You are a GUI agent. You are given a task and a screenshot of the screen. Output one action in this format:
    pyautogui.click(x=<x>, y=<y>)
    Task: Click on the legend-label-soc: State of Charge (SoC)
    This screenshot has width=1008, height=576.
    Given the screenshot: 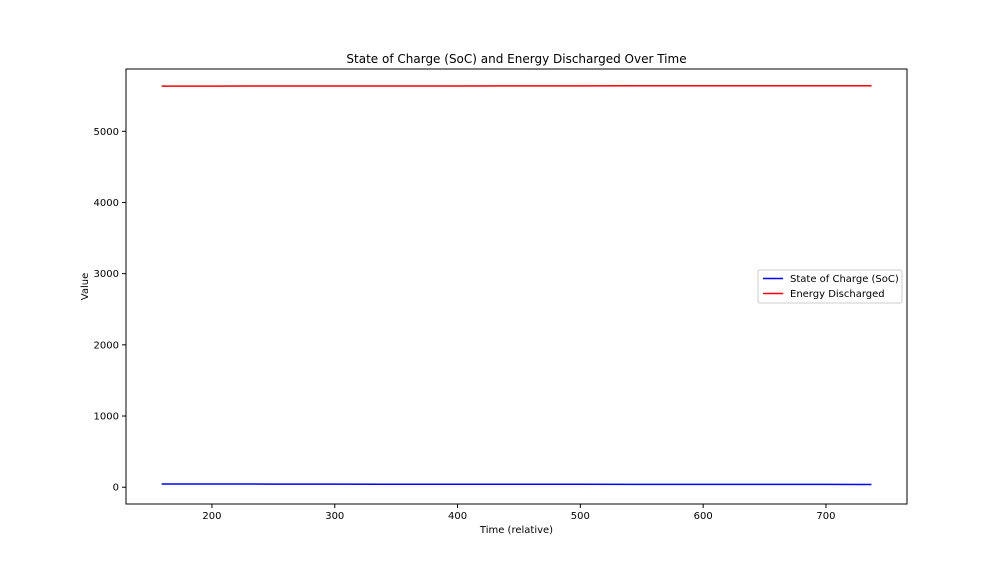 What is the action you would take?
    pyautogui.click(x=844, y=279)
    